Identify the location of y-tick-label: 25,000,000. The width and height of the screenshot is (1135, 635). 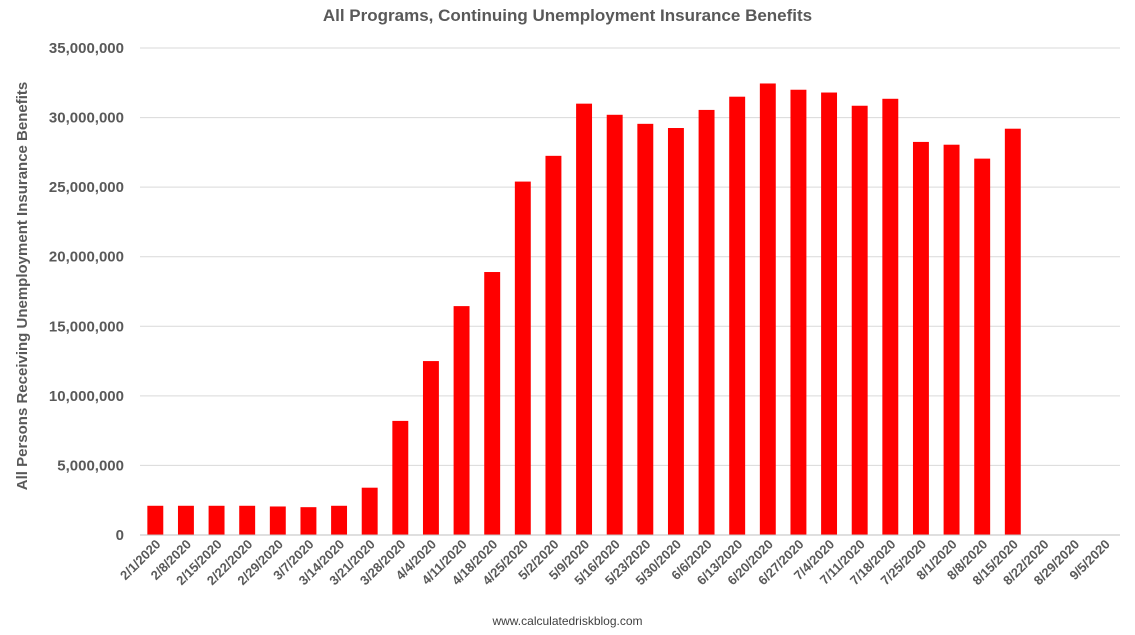
(86, 187).